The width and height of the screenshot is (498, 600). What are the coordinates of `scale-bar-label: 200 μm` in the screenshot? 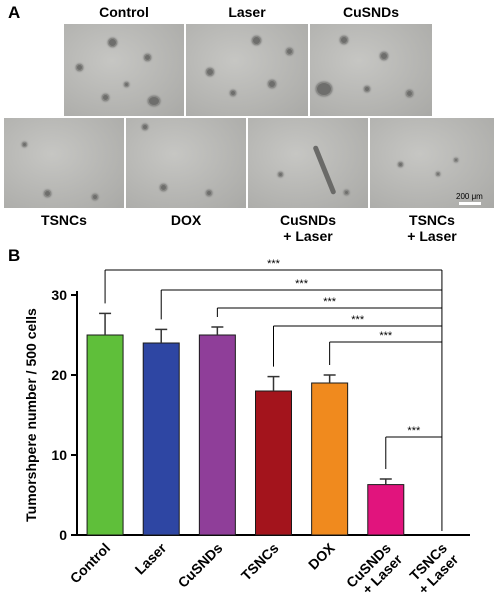 It's located at (469, 196).